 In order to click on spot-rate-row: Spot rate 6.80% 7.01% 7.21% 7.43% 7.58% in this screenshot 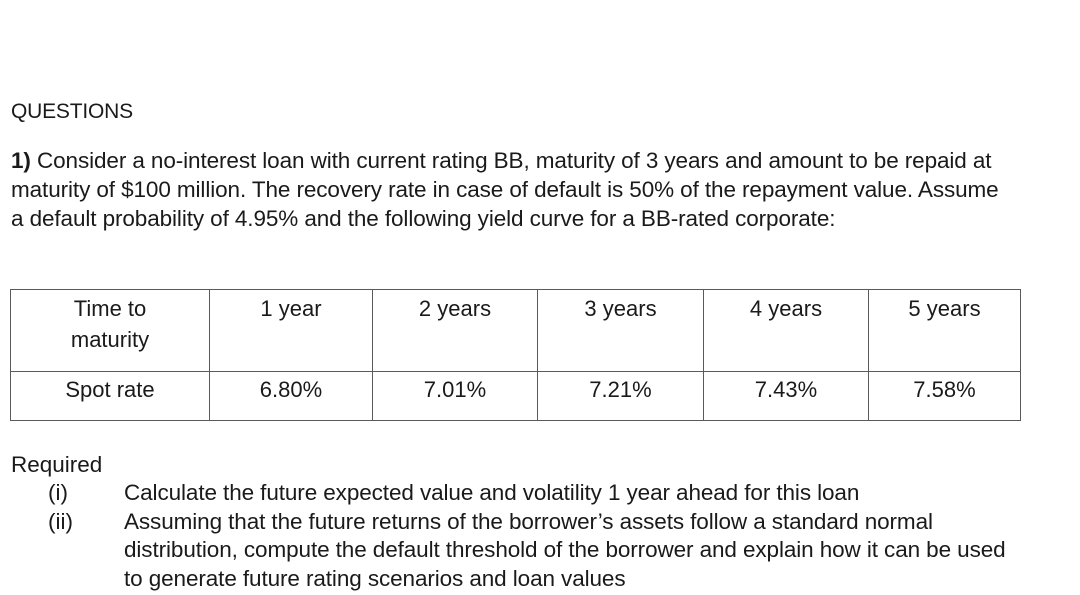, I will do `click(515, 396)`.